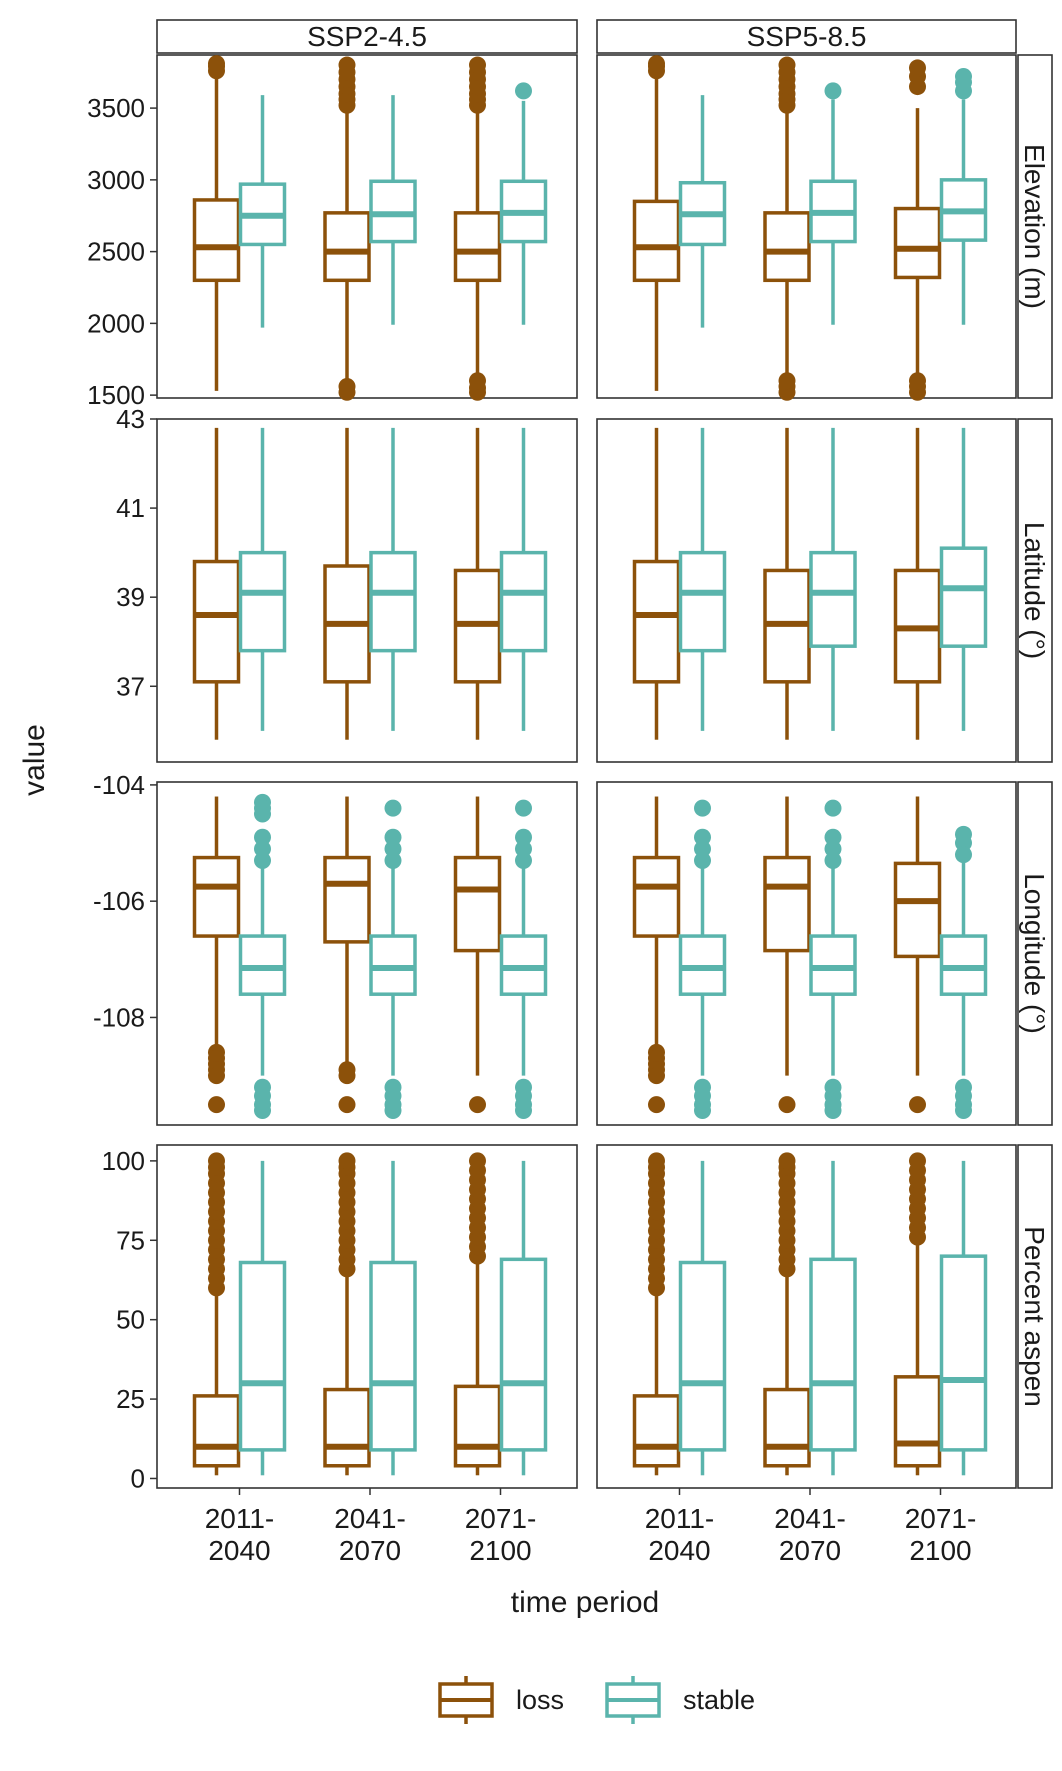  Describe the element at coordinates (116, 252) in the screenshot. I see `y-tick-label: 2500` at that location.